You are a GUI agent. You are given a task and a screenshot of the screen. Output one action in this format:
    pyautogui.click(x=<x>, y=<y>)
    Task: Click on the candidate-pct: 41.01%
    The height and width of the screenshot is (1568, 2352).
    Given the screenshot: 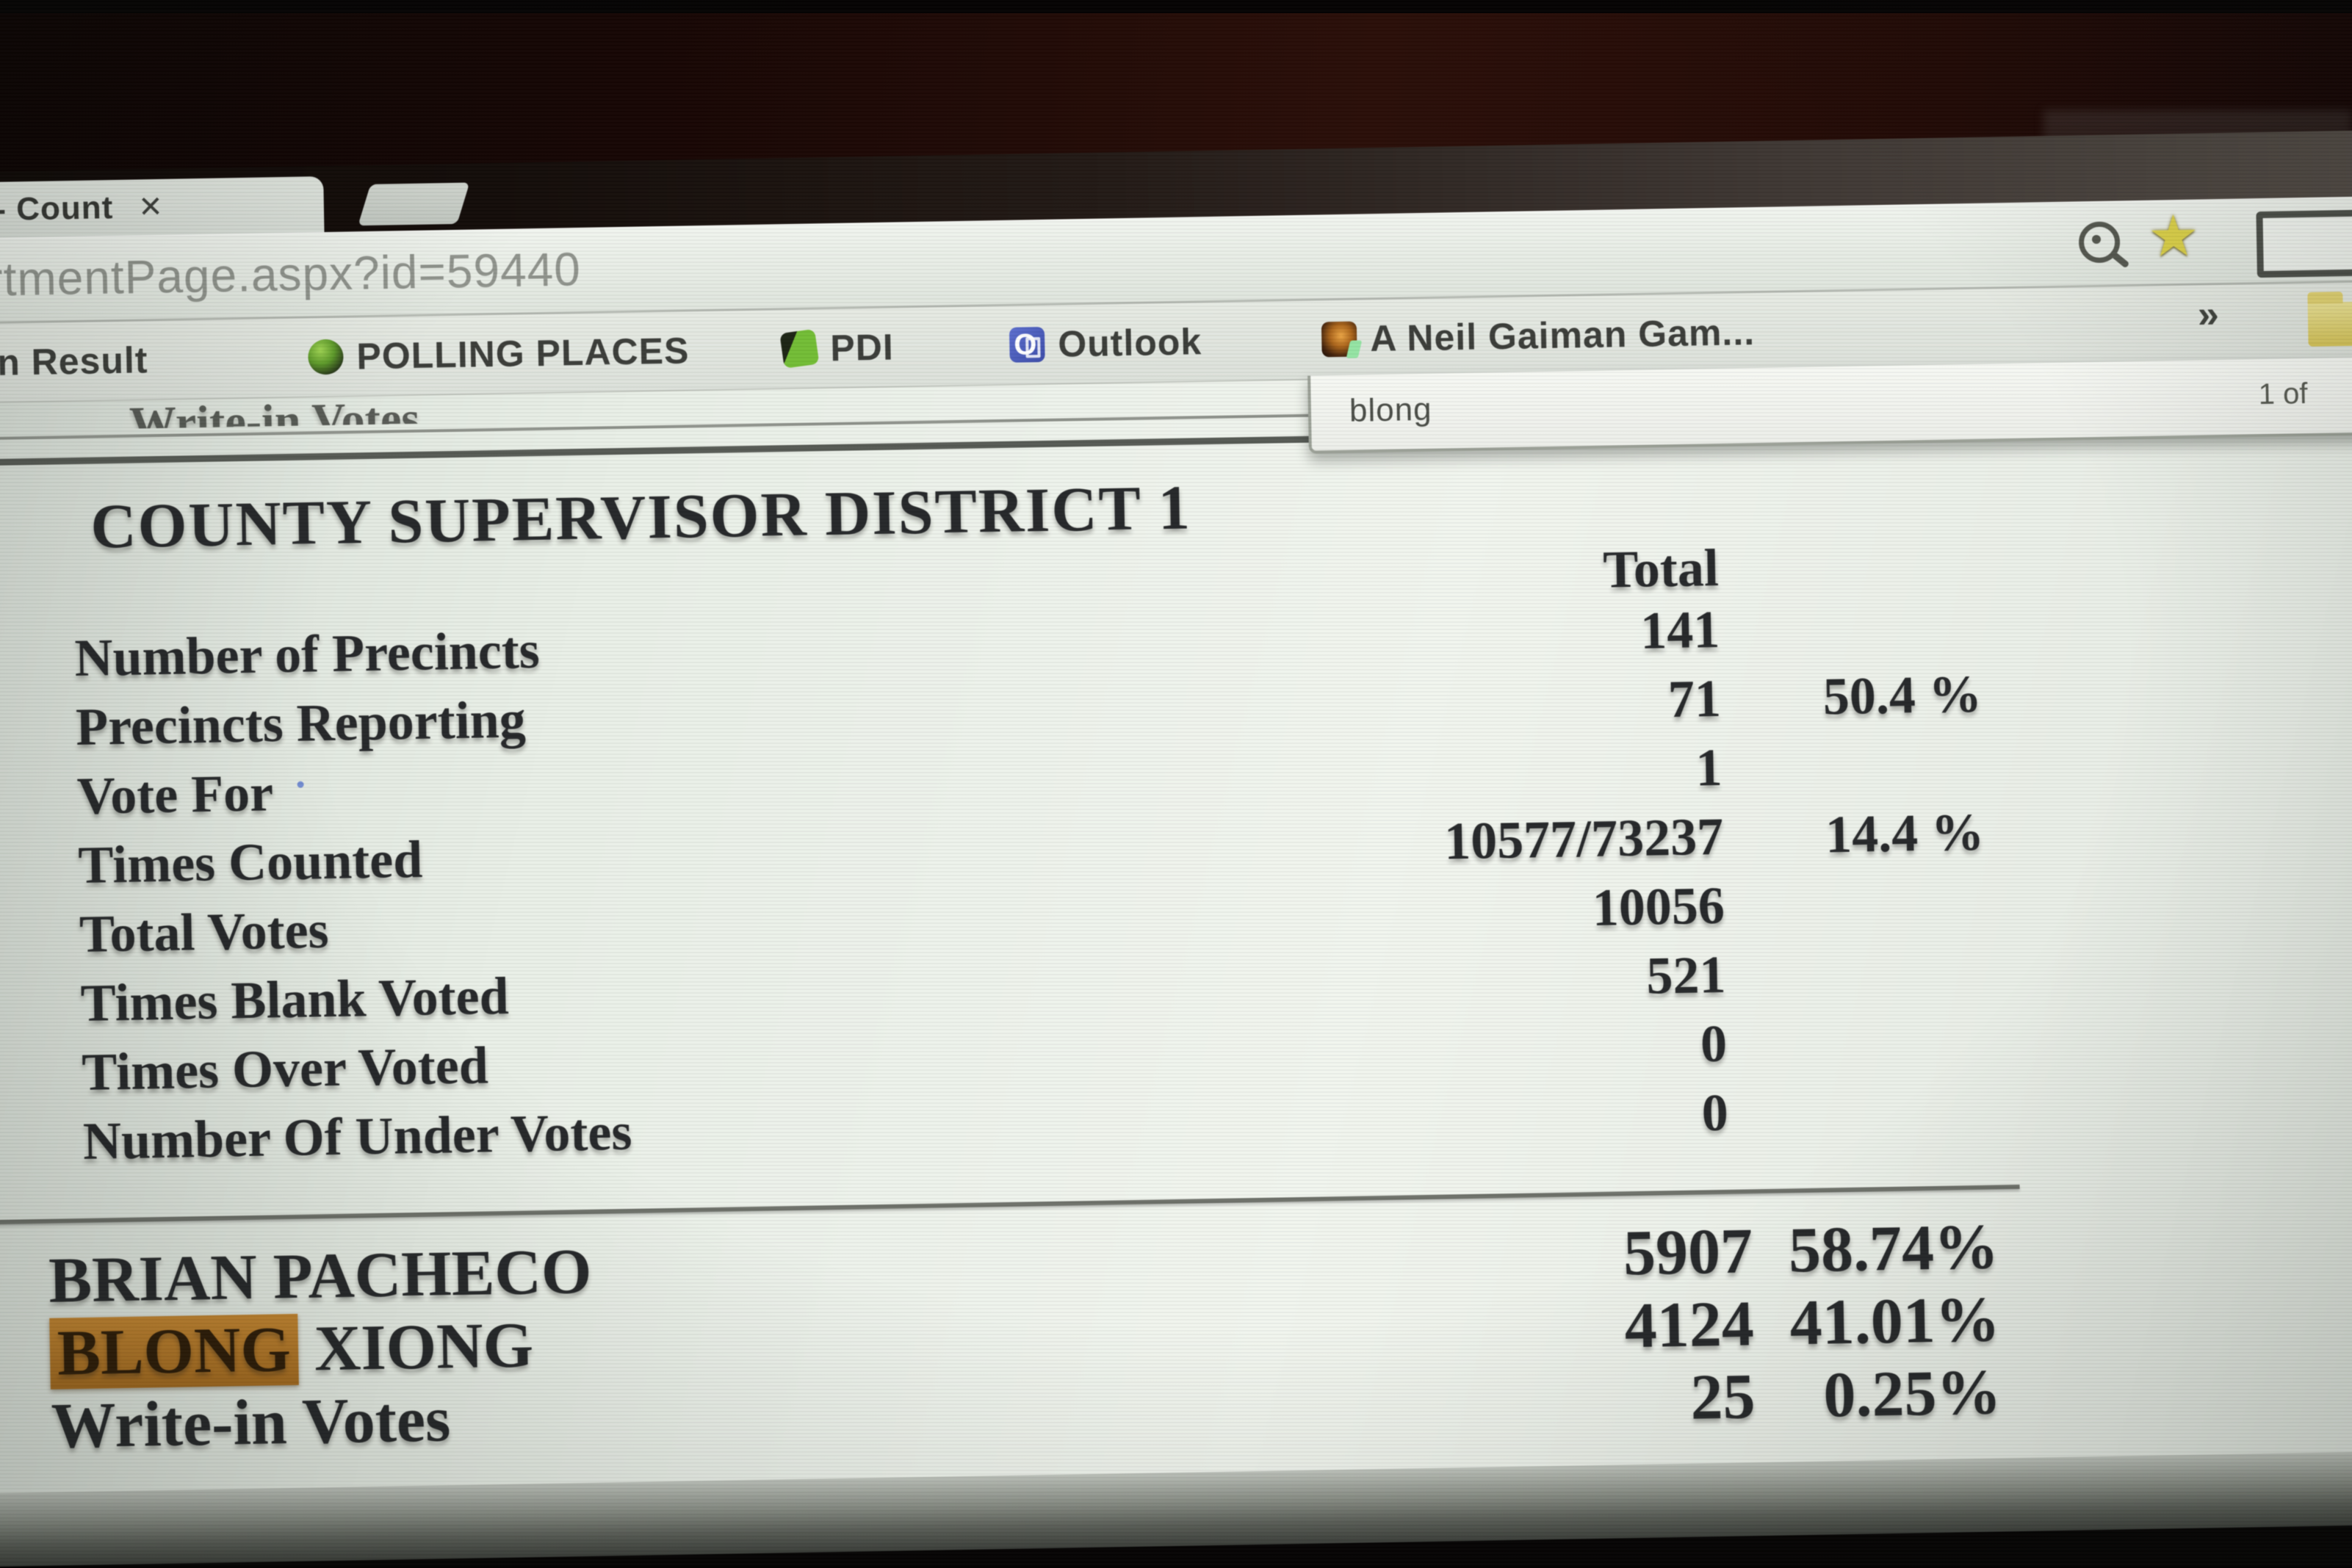 What is the action you would take?
    pyautogui.click(x=1895, y=1321)
    